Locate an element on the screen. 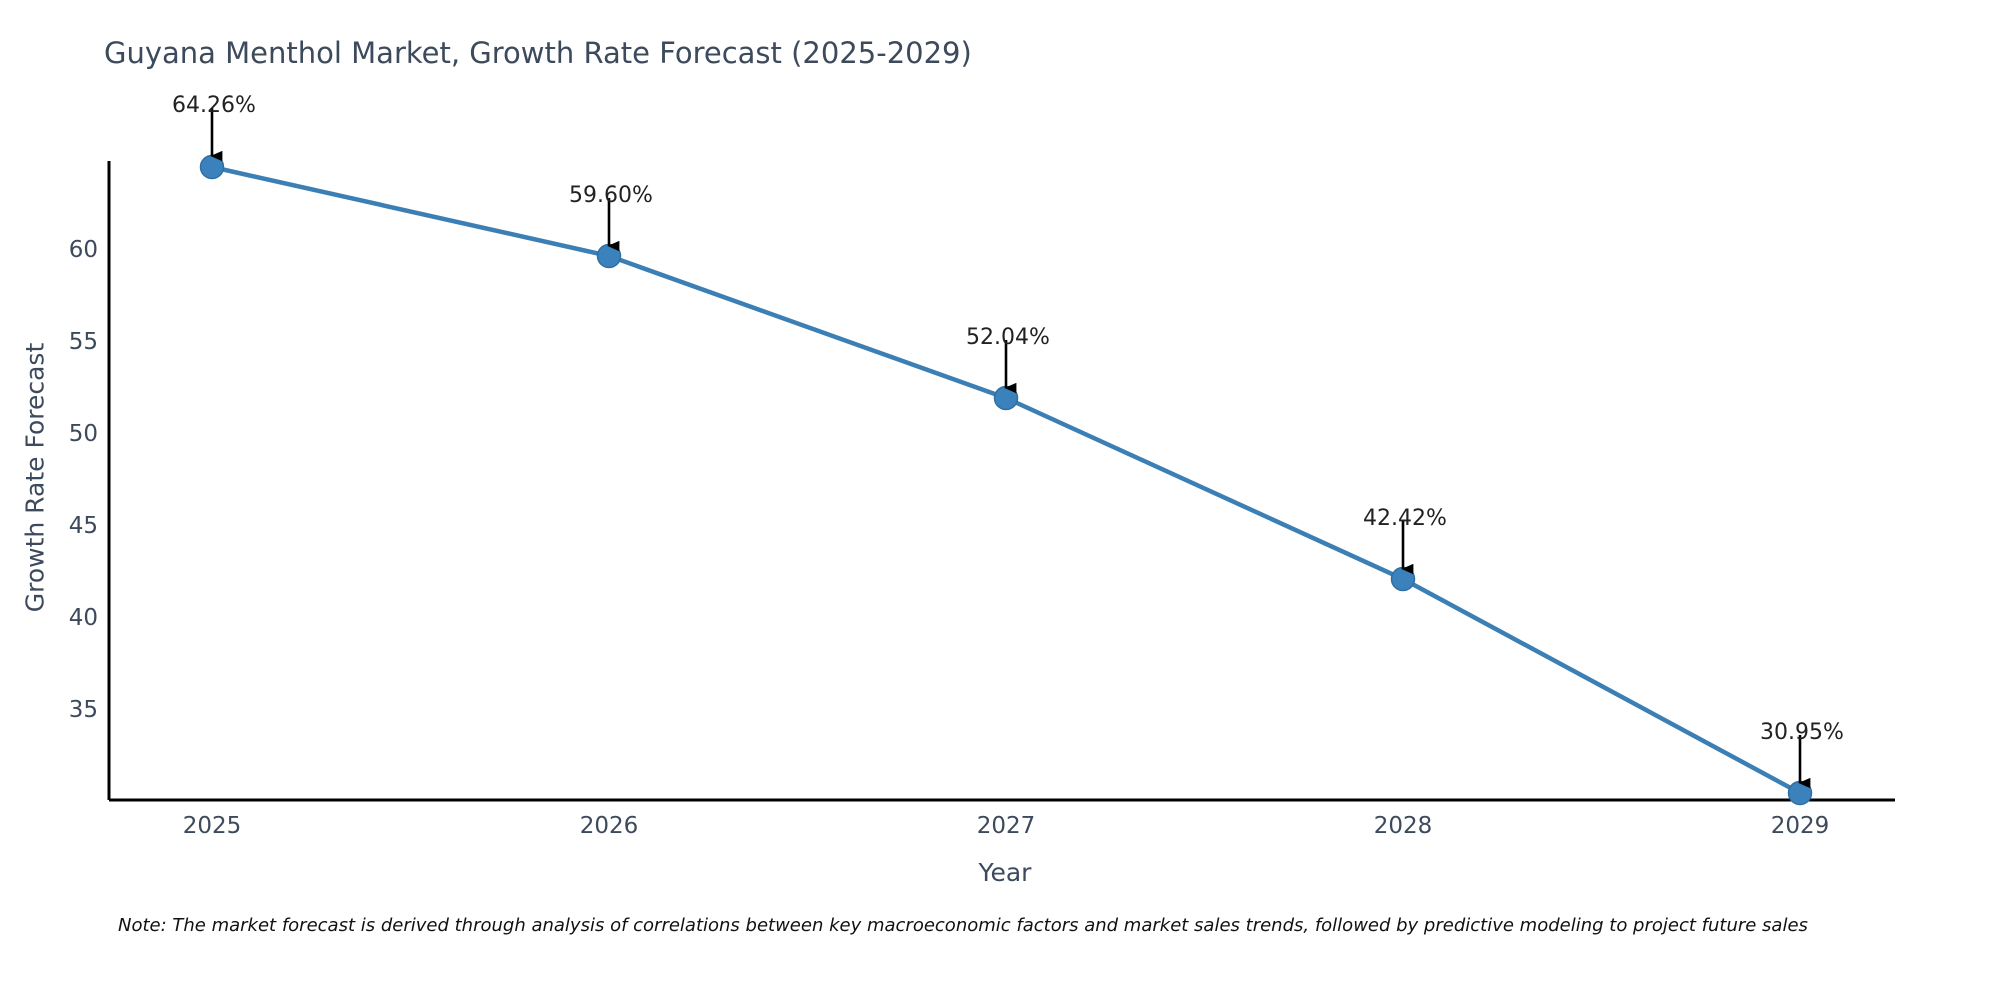 This screenshot has width=2000, height=1000. x-axis-title: Year is located at coordinates (1000, 872).